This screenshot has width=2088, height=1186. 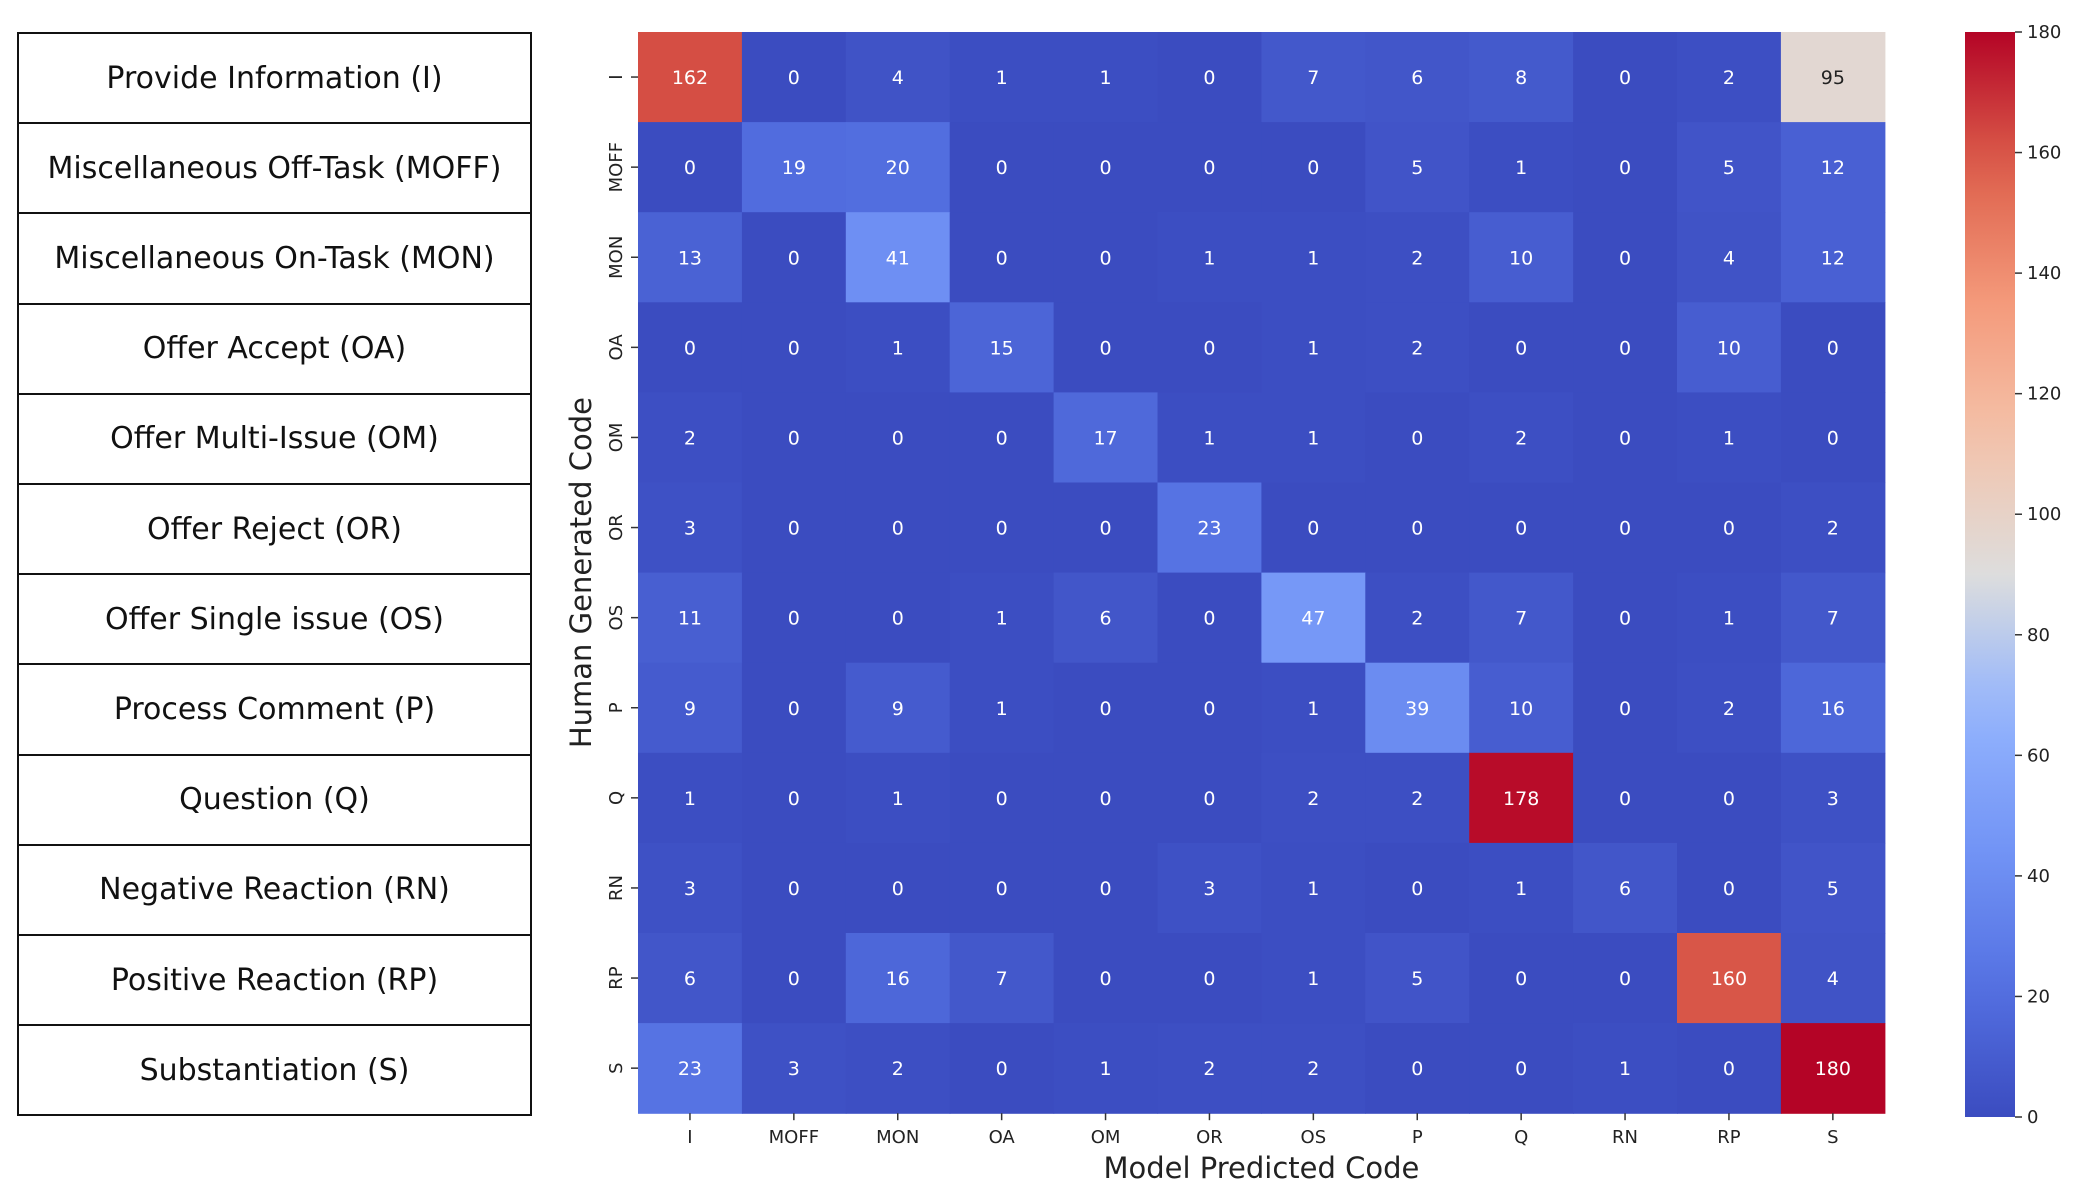 What do you see at coordinates (616, 978) in the screenshot?
I see `y-tick-label: RP` at bounding box center [616, 978].